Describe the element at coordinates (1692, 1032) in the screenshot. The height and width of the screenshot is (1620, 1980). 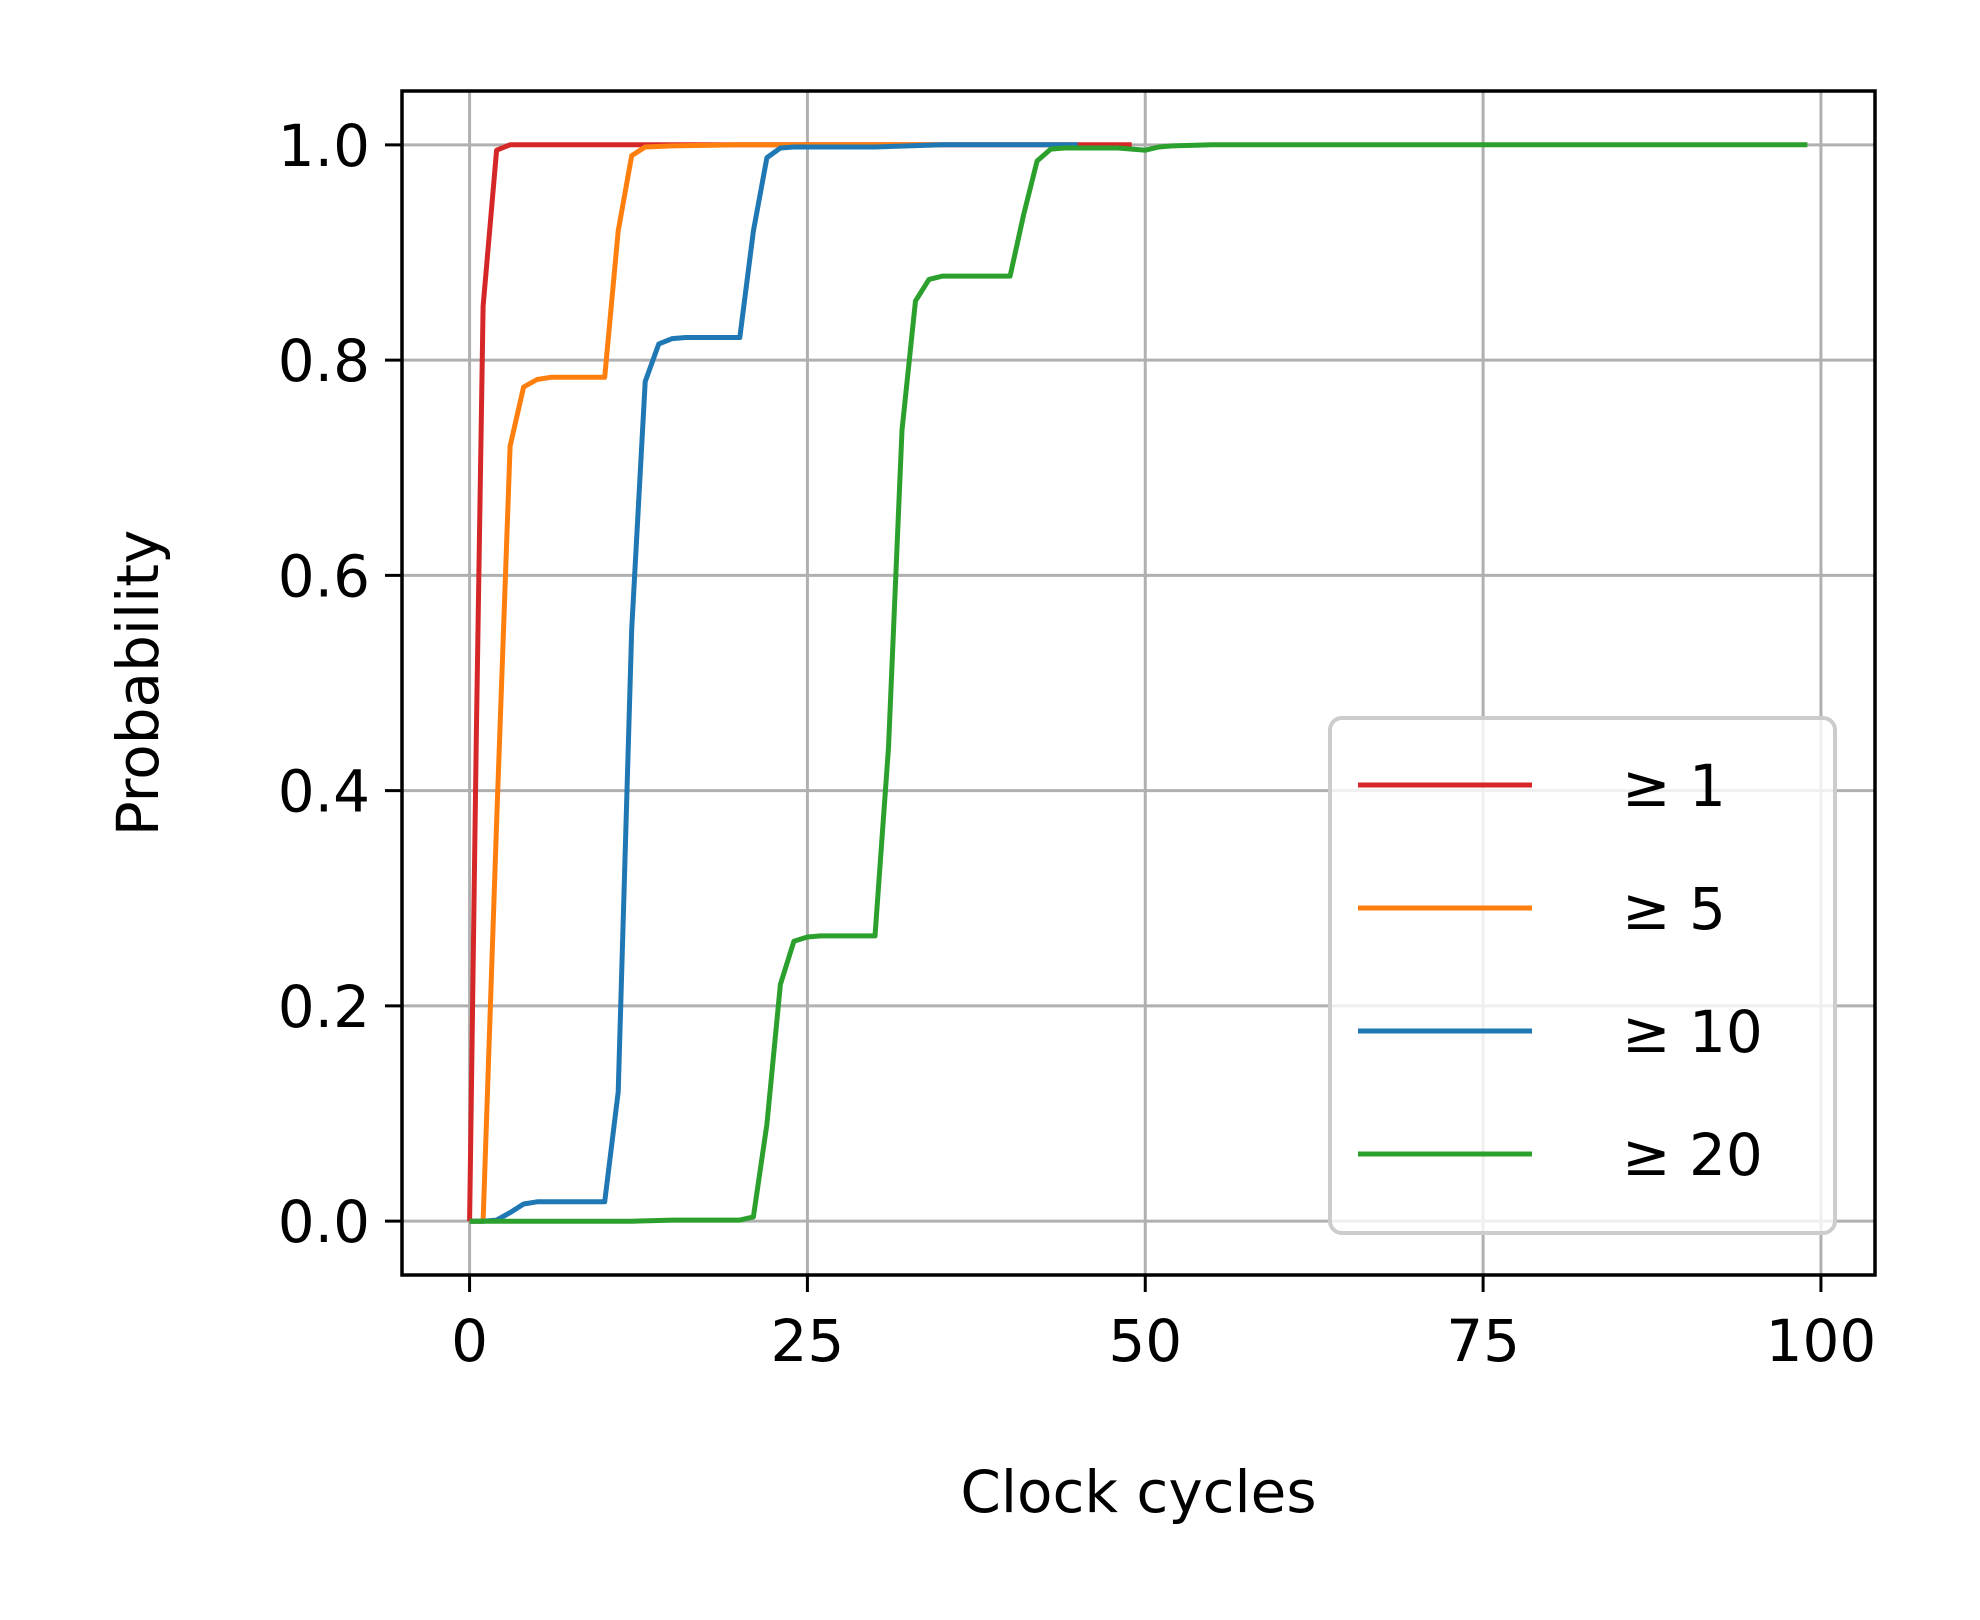
I see `legend-label: ≥ 10` at that location.